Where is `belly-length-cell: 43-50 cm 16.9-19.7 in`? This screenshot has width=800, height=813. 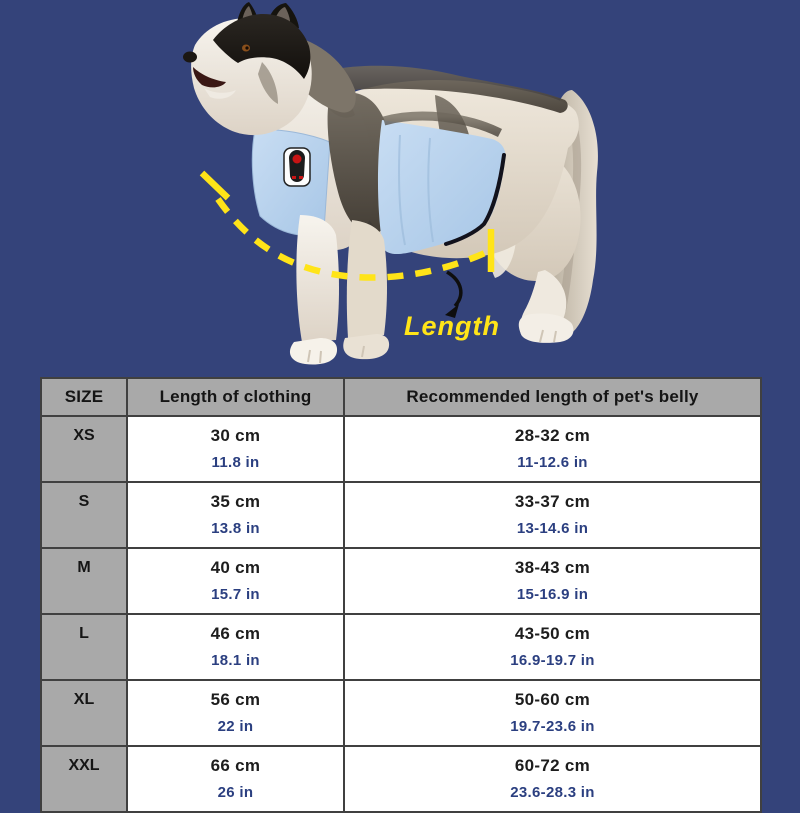 belly-length-cell: 43-50 cm 16.9-19.7 in is located at coordinates (552, 647).